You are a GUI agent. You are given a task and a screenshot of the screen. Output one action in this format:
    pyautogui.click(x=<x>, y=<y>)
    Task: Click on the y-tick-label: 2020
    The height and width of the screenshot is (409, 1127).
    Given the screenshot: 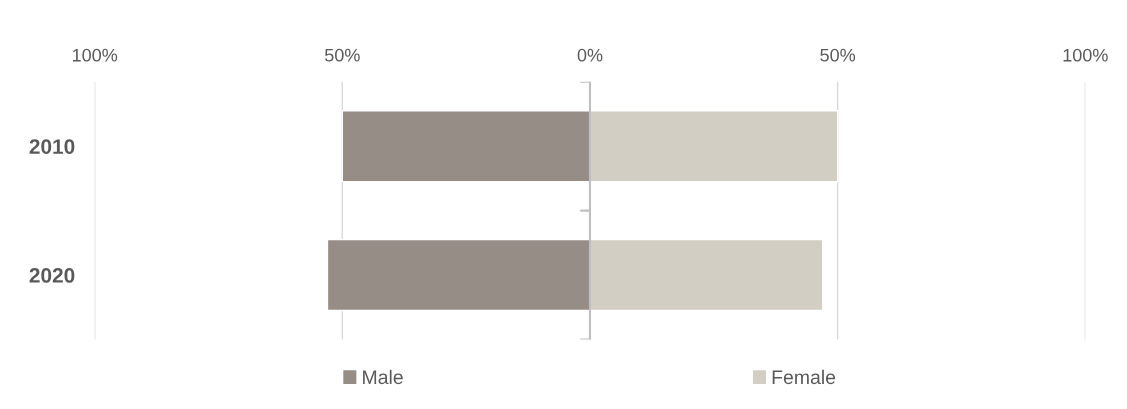 What is the action you would take?
    pyautogui.click(x=52, y=275)
    